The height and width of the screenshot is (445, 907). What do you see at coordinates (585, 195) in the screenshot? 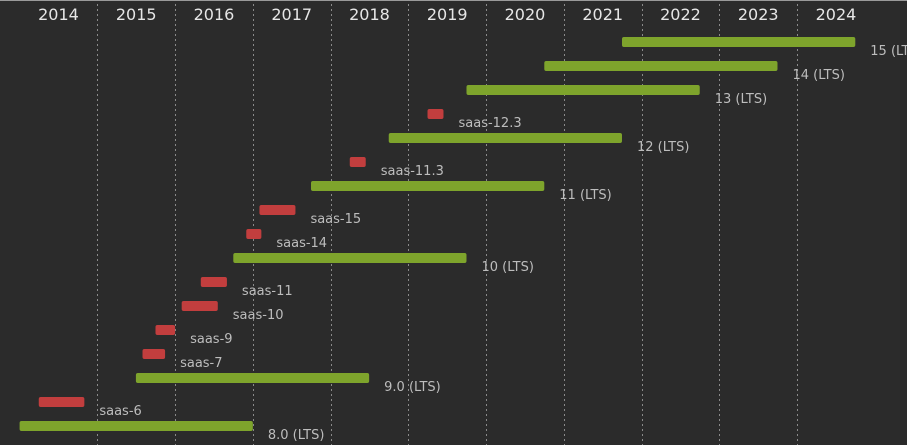
I see `bar-label: 11 (LTS)` at bounding box center [585, 195].